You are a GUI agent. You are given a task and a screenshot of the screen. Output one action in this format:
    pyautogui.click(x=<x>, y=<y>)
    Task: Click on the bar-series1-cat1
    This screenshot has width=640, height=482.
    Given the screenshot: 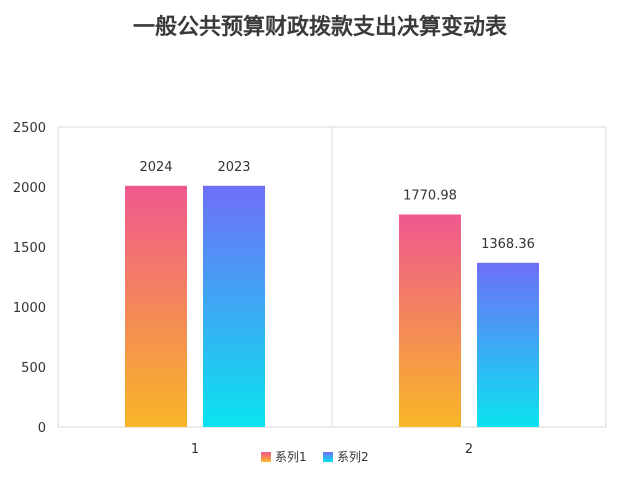 What is the action you would take?
    pyautogui.click(x=156, y=306)
    